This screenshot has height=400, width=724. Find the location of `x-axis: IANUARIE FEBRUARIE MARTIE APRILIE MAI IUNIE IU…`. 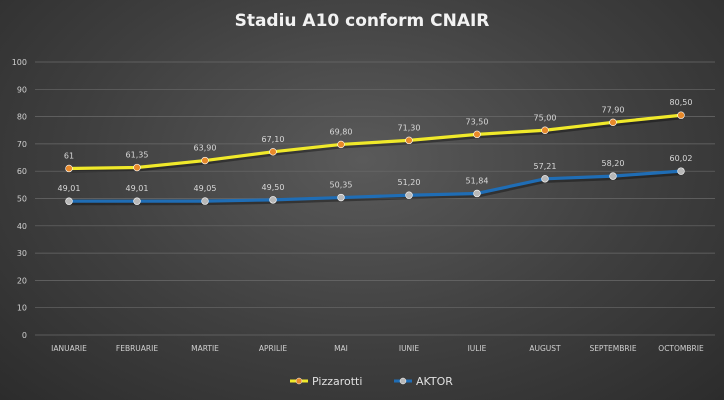

x-axis: IANUARIE FEBRUARIE MARTIE APRILIE MAI IUNIE IU… is located at coordinates (377, 348).